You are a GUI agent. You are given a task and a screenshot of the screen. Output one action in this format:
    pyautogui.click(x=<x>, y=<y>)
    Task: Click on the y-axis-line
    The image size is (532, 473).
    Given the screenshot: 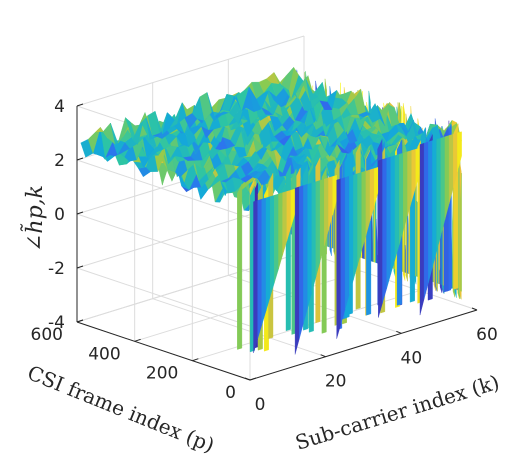 What is the action you would take?
    pyautogui.click(x=163, y=351)
    